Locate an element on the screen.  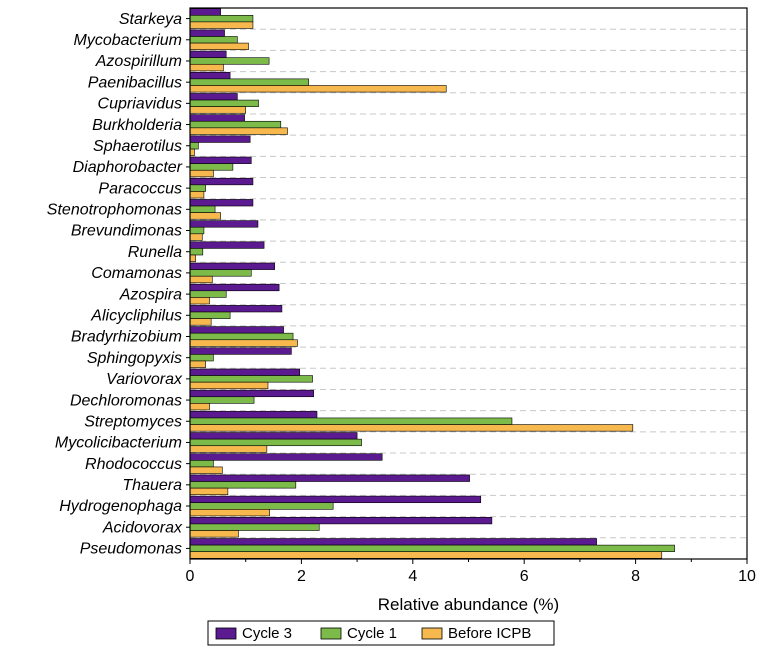
category-label: Paracoccus is located at coordinates (140, 188).